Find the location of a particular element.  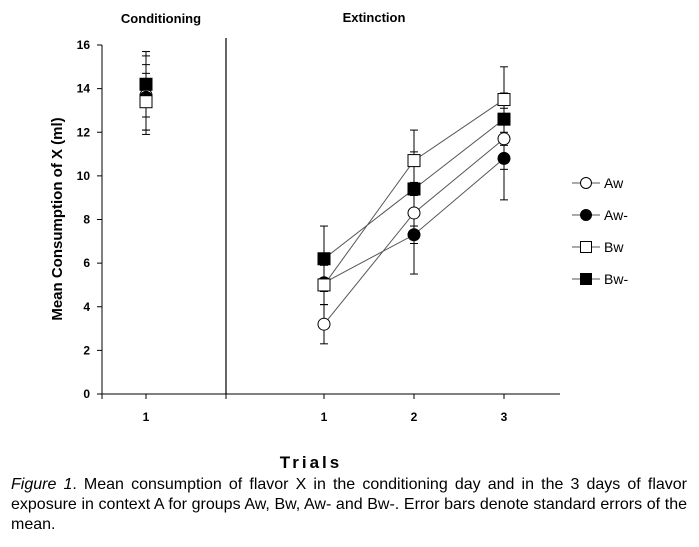

legend-label-bw: Bw is located at coordinates (614, 247).